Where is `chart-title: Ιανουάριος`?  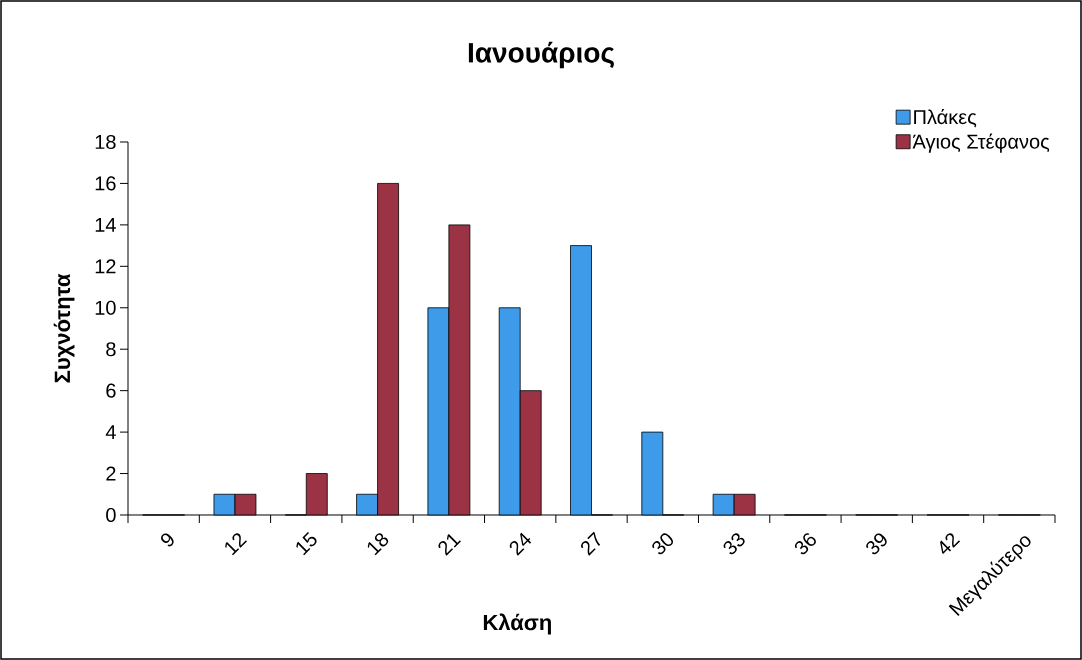
chart-title: Ιανουάριος is located at coordinates (541, 55).